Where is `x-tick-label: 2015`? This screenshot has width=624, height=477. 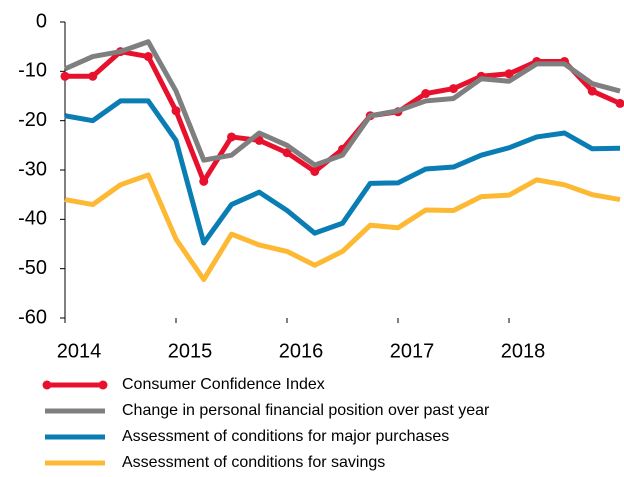 x-tick-label: 2015 is located at coordinates (190, 351).